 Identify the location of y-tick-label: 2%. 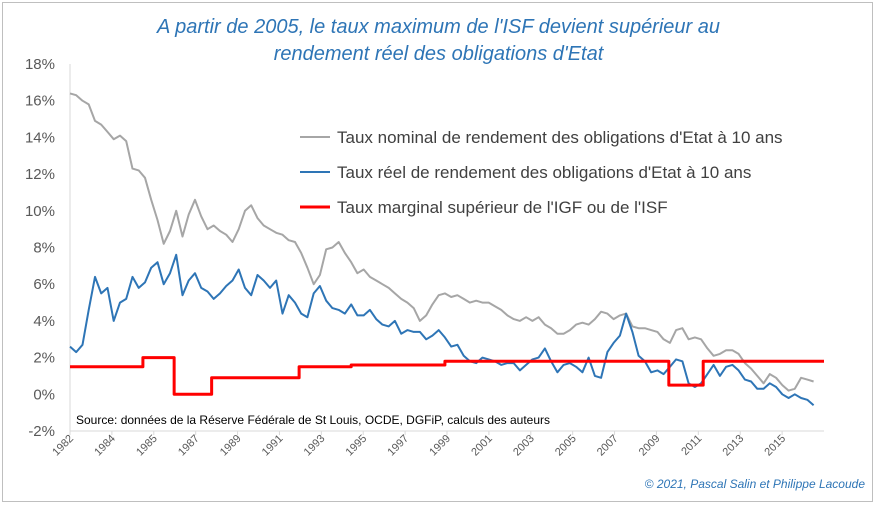
(44, 358).